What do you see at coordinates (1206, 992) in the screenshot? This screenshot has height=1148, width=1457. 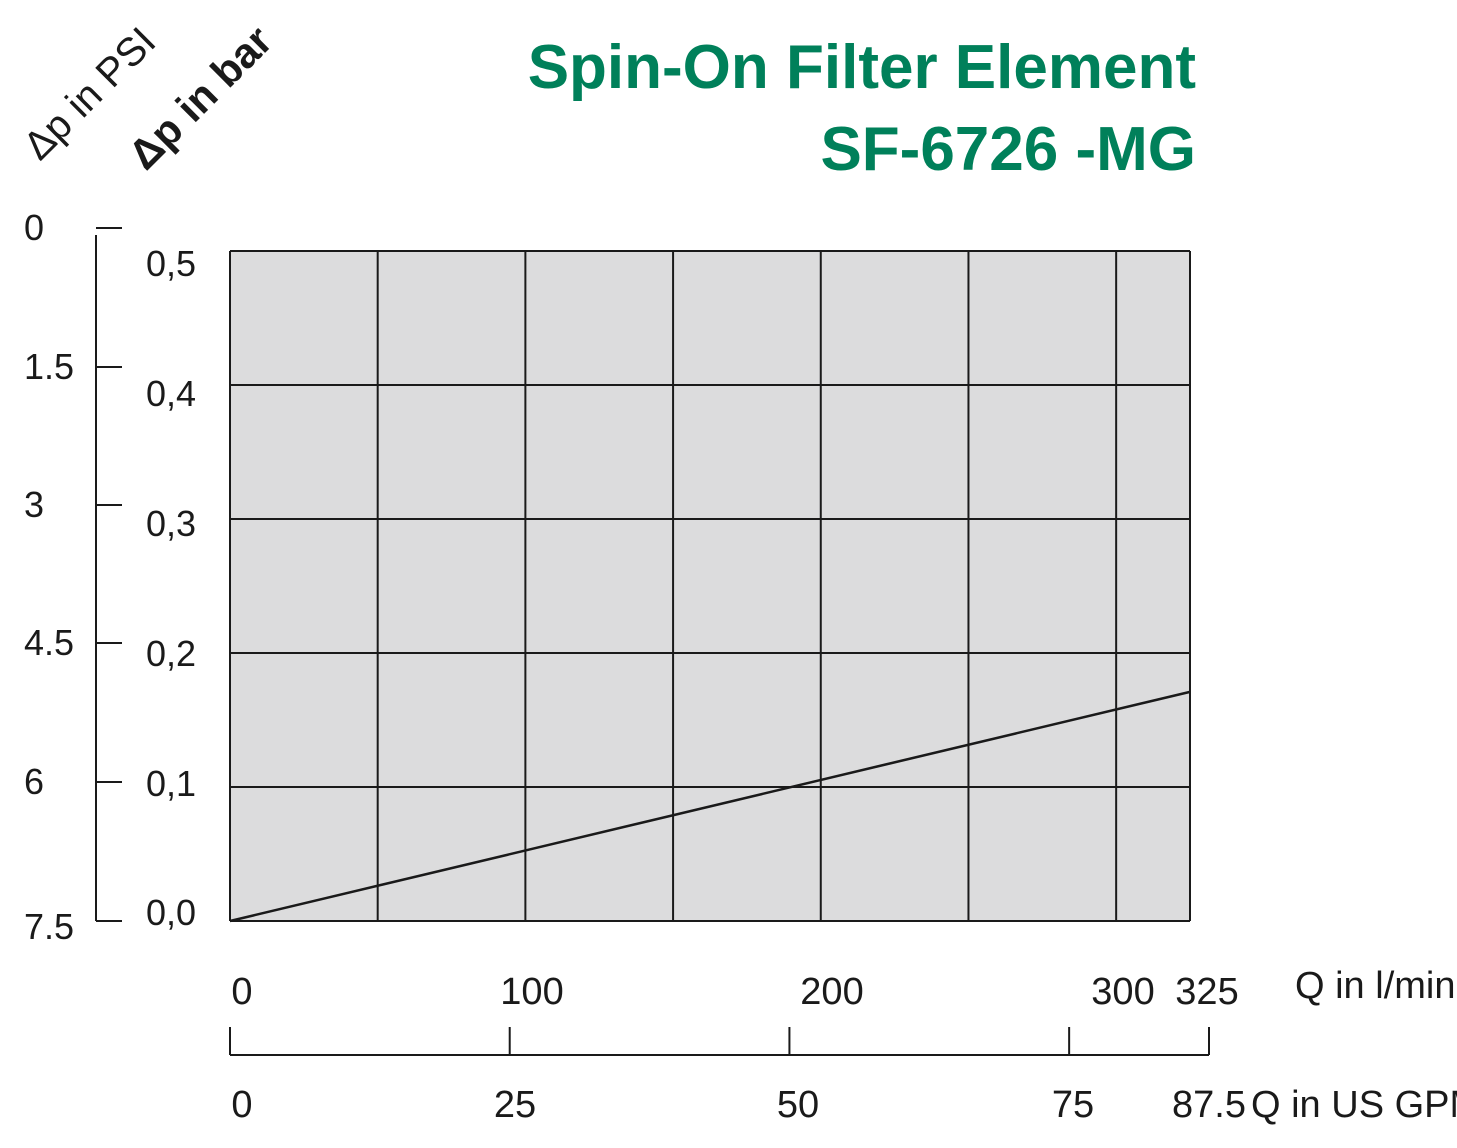 I see `lpm-tick-label: 325` at bounding box center [1206, 992].